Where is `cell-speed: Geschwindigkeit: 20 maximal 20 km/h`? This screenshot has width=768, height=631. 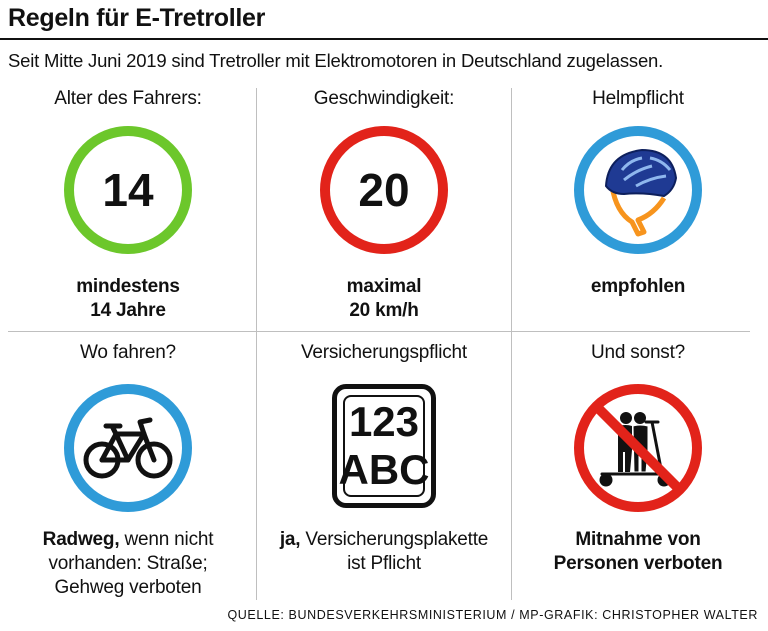 cell-speed: Geschwindigkeit: 20 maximal 20 km/h is located at coordinates (384, 206).